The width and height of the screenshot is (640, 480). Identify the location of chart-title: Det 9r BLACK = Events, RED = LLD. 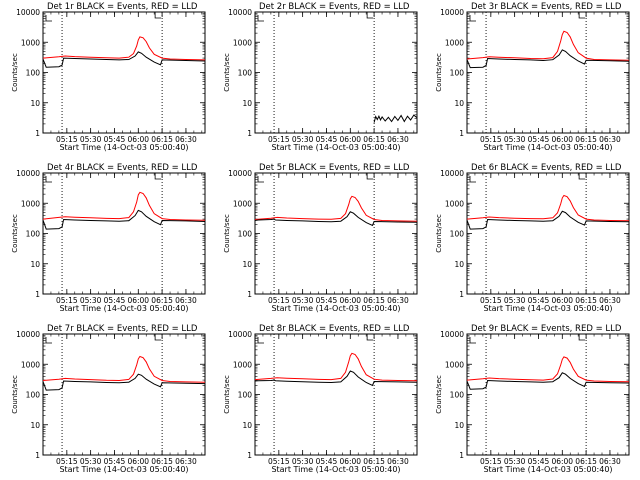
(546, 329).